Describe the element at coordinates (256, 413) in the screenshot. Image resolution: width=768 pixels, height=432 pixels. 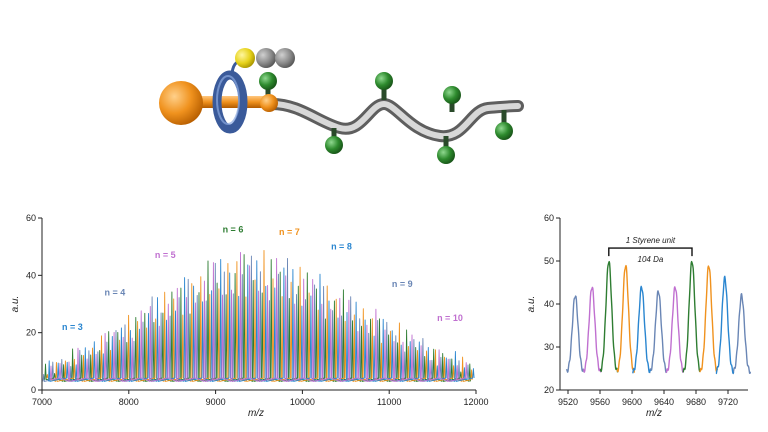
I see `left-x-axis-title: m/z` at that location.